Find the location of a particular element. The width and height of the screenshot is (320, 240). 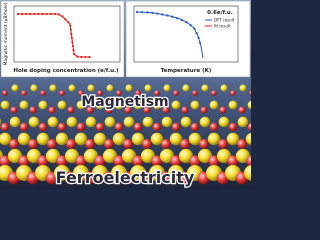

plot-frame is located at coordinates (67, 34).